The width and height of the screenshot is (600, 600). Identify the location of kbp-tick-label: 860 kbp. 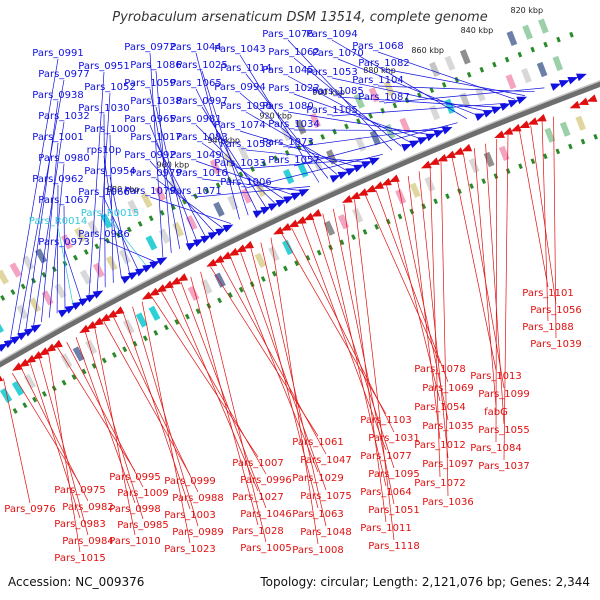
(427, 50).